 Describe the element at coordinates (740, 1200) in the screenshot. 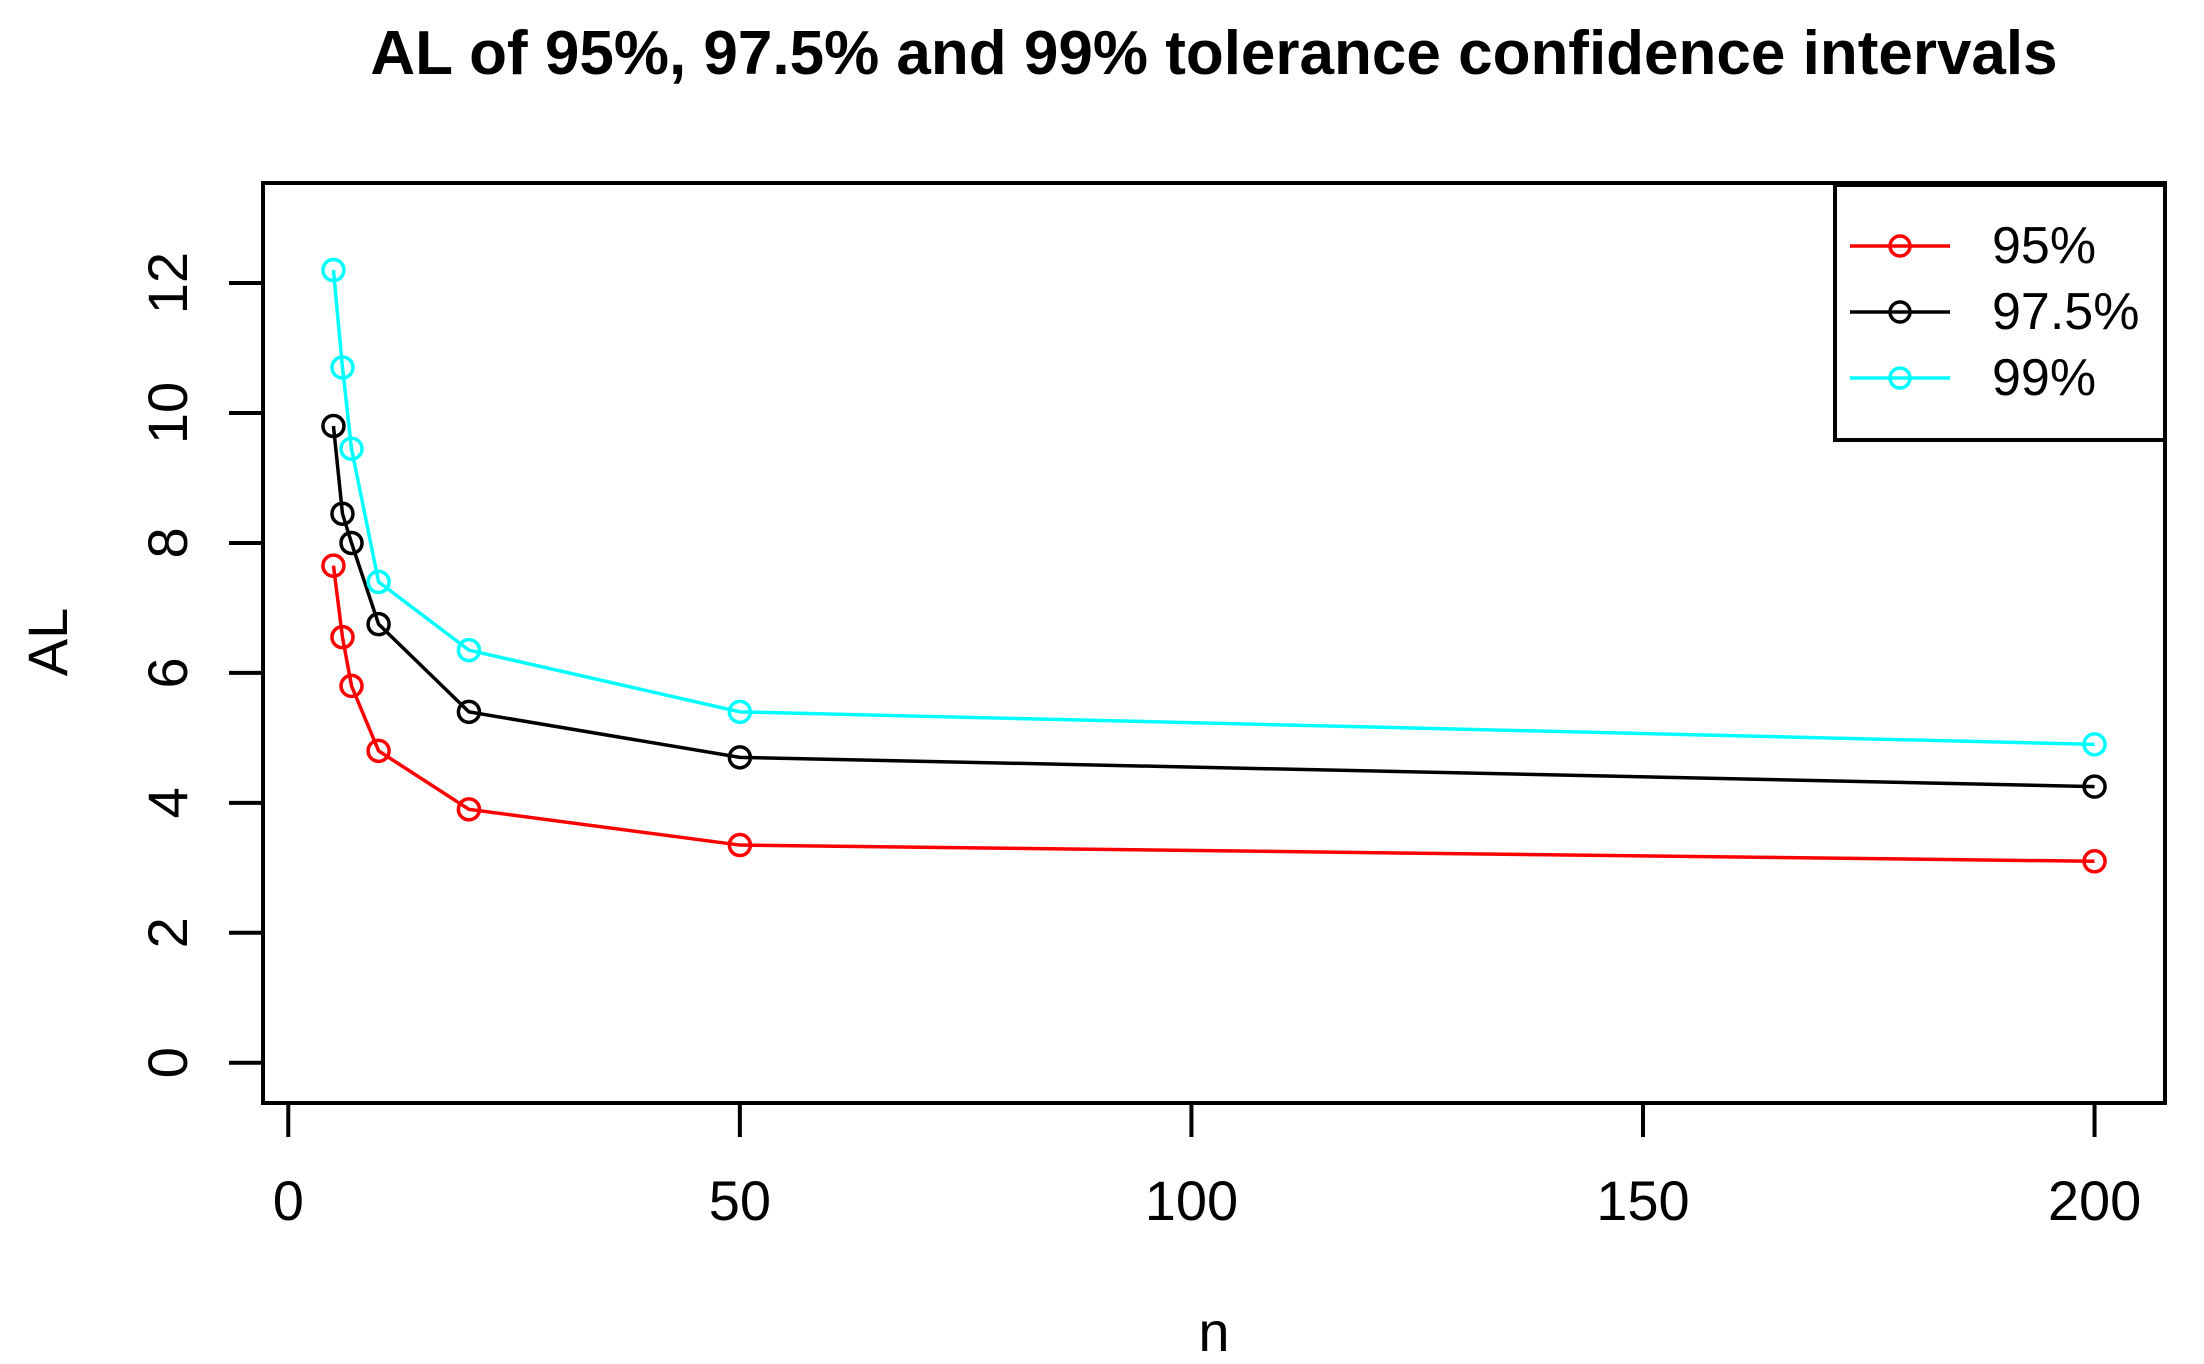

I see `x-tick-label: 50` at that location.